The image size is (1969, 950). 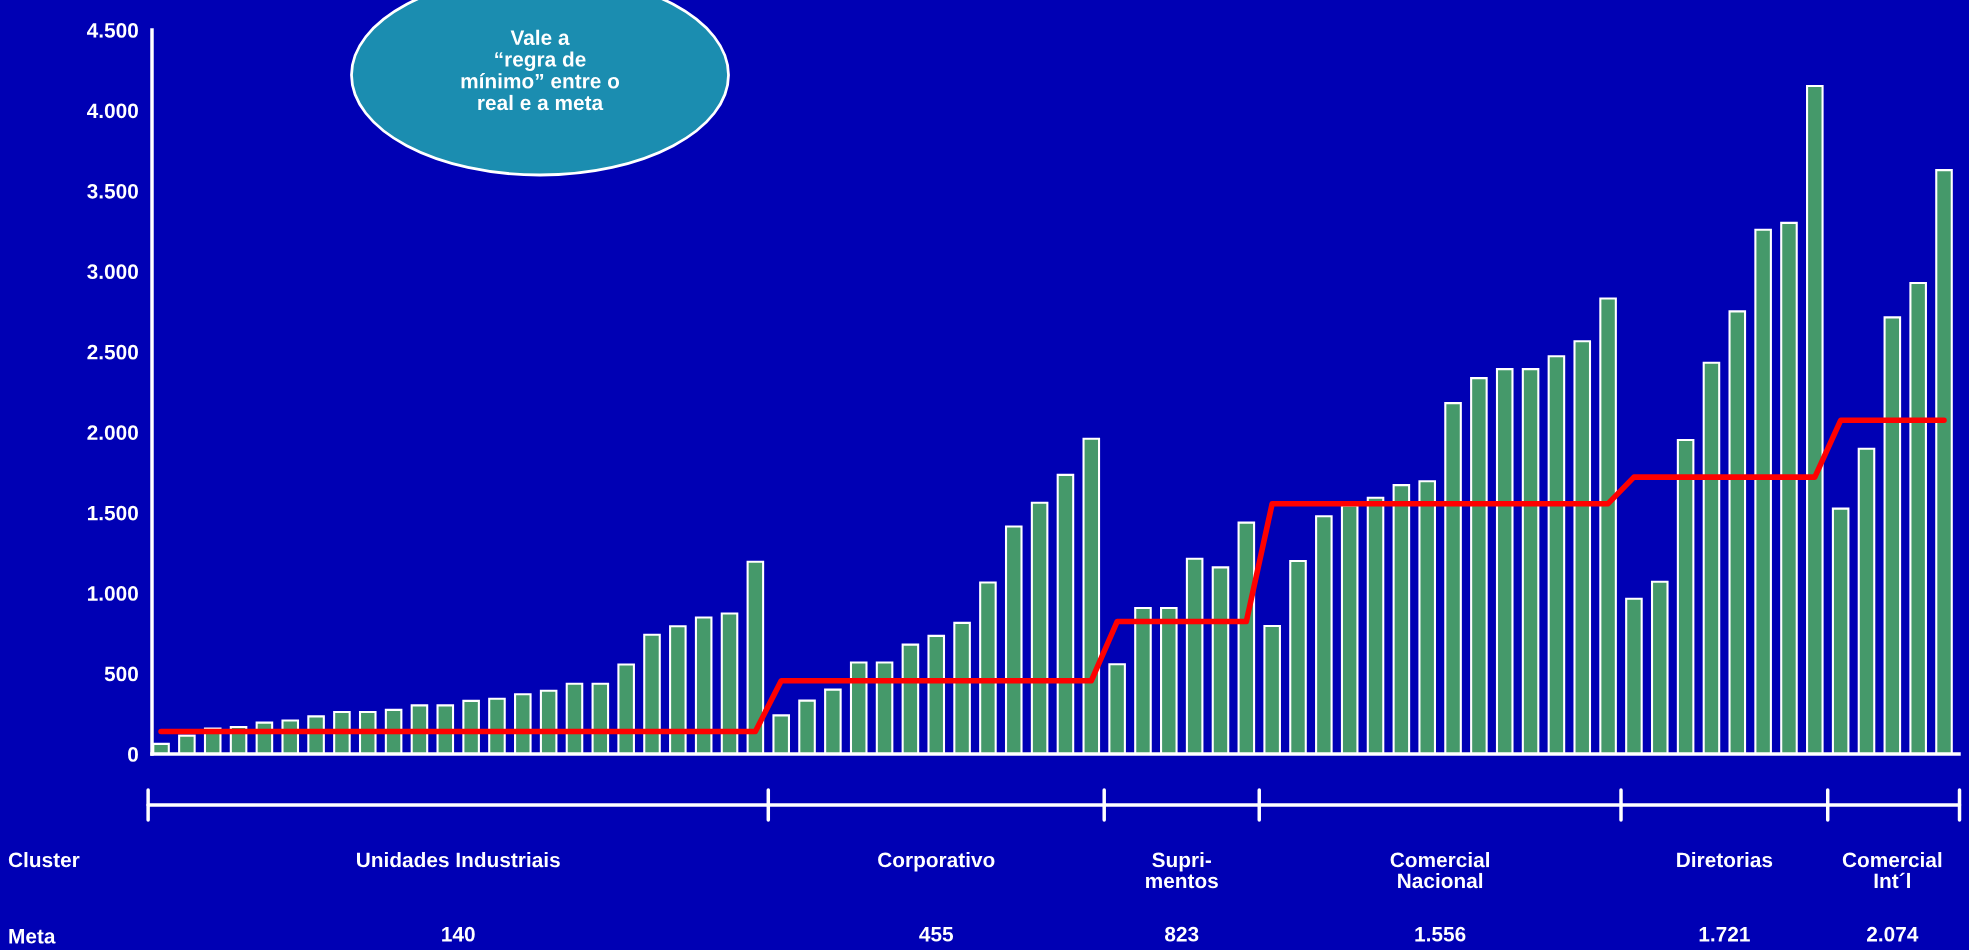 I want to click on text: 140, so click(x=458, y=934).